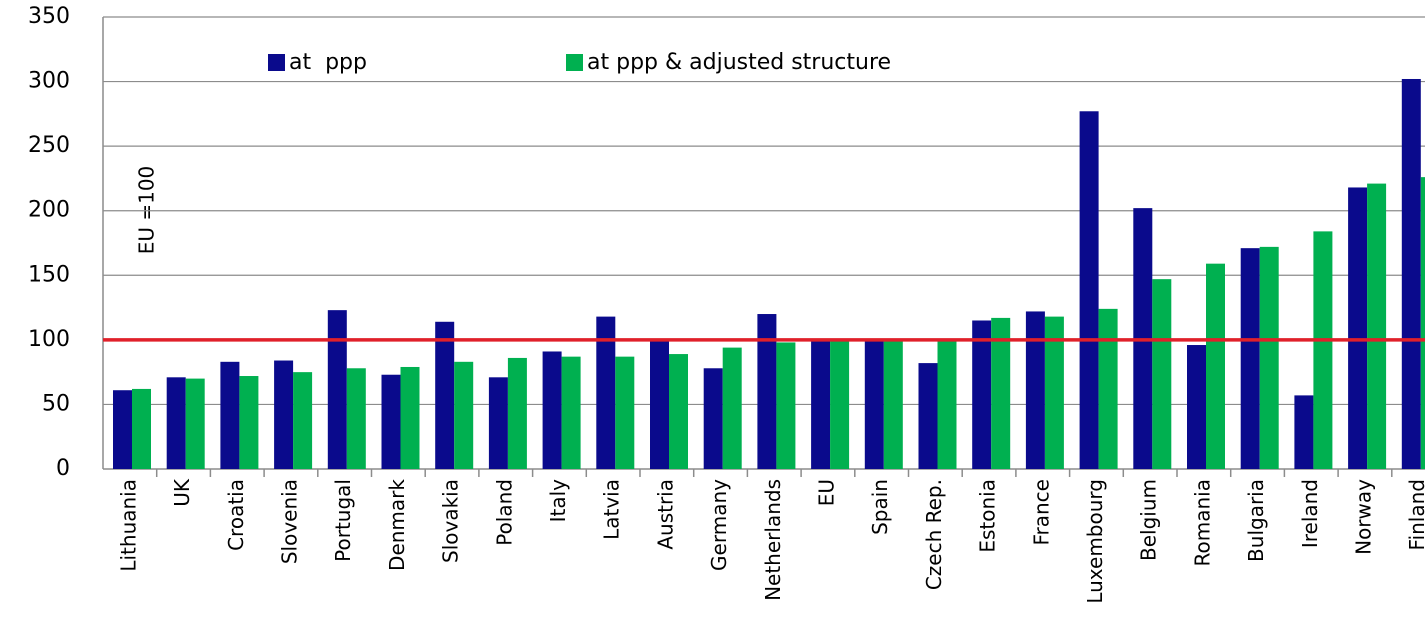 The image size is (1425, 643). I want to click on x-tick-label: Slovakia, so click(451, 521).